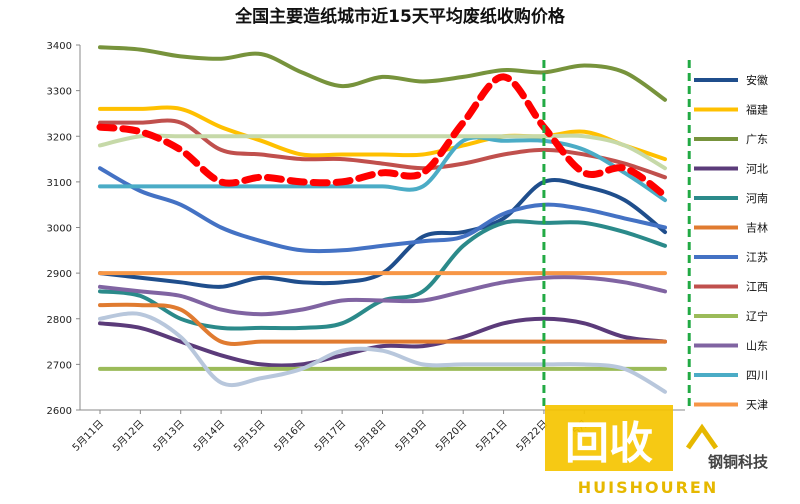 This screenshot has height=504, width=800. Describe the element at coordinates (400, 16) in the screenshot. I see `chart-title: 全国主要造纸城市近15天平均废纸收购价格` at that location.